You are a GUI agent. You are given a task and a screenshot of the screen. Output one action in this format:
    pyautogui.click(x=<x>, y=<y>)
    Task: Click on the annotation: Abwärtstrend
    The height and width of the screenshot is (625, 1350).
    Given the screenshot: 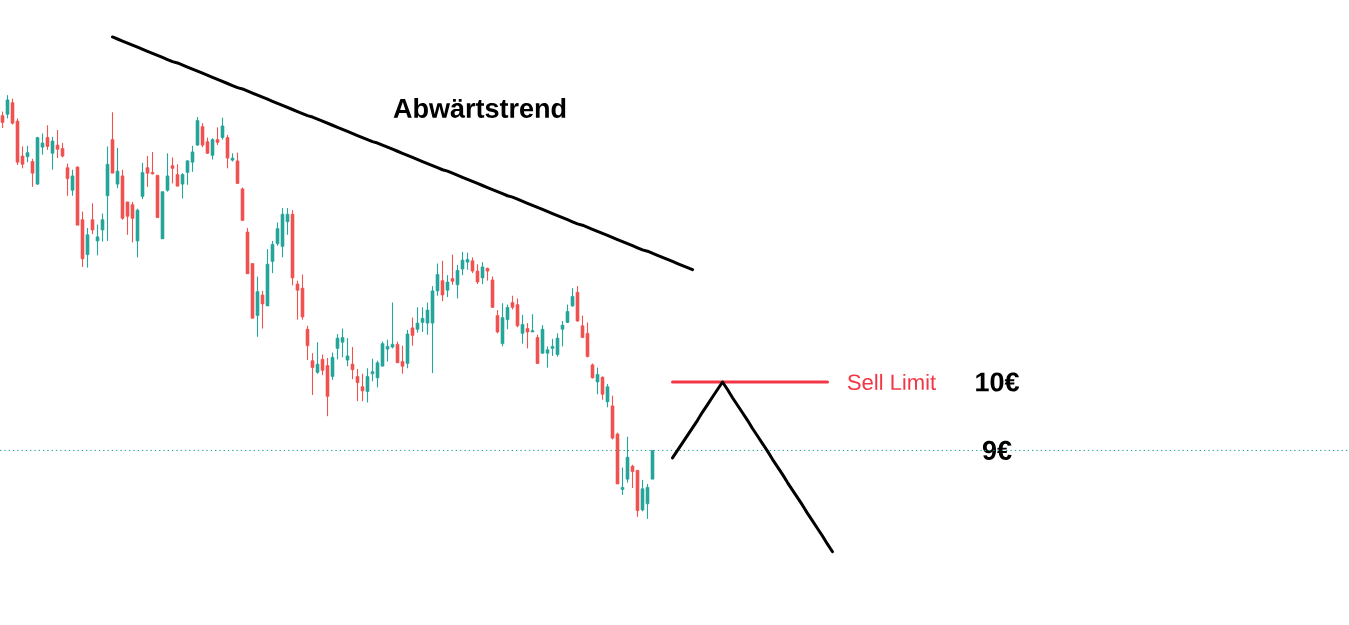 What is the action you would take?
    pyautogui.click(x=479, y=108)
    